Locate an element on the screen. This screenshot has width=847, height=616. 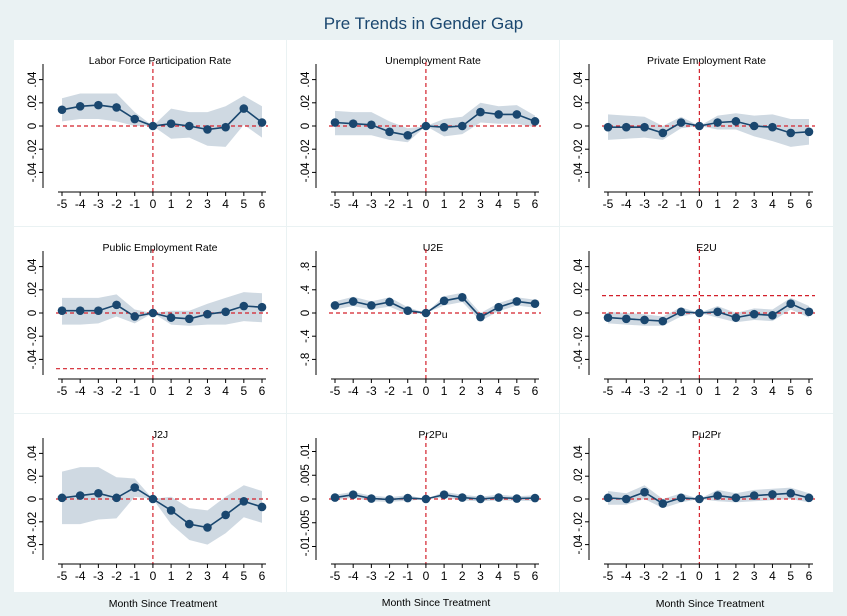
figure-title: Pre Trends in Gender Gap is located at coordinates (423, 23).